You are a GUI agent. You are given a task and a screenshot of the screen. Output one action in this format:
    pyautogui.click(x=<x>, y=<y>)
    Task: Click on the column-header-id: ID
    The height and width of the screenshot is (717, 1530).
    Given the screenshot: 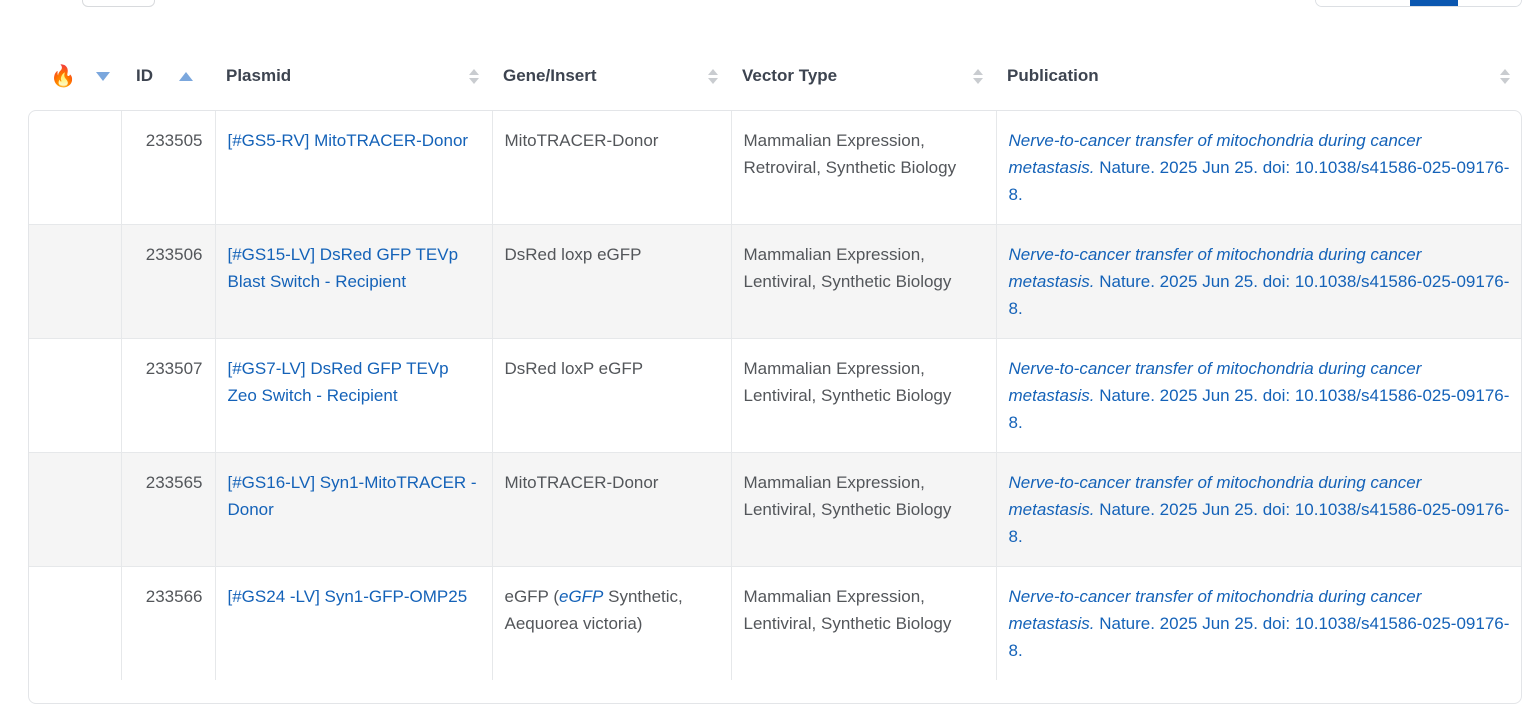 What is the action you would take?
    pyautogui.click(x=167, y=76)
    